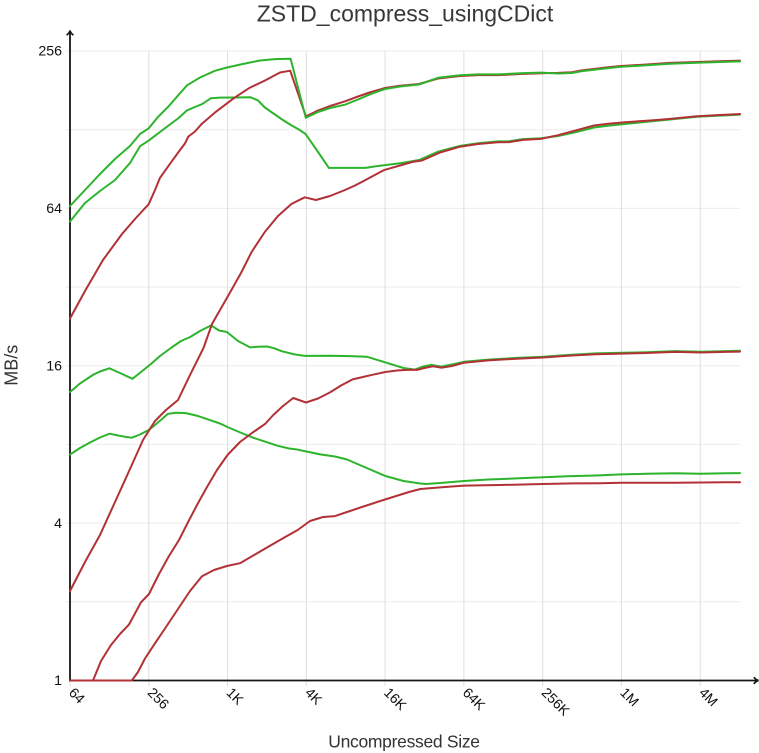 The width and height of the screenshot is (759, 753). Describe the element at coordinates (404, 742) in the screenshot. I see `svg-text: Uncompressed Size` at that location.